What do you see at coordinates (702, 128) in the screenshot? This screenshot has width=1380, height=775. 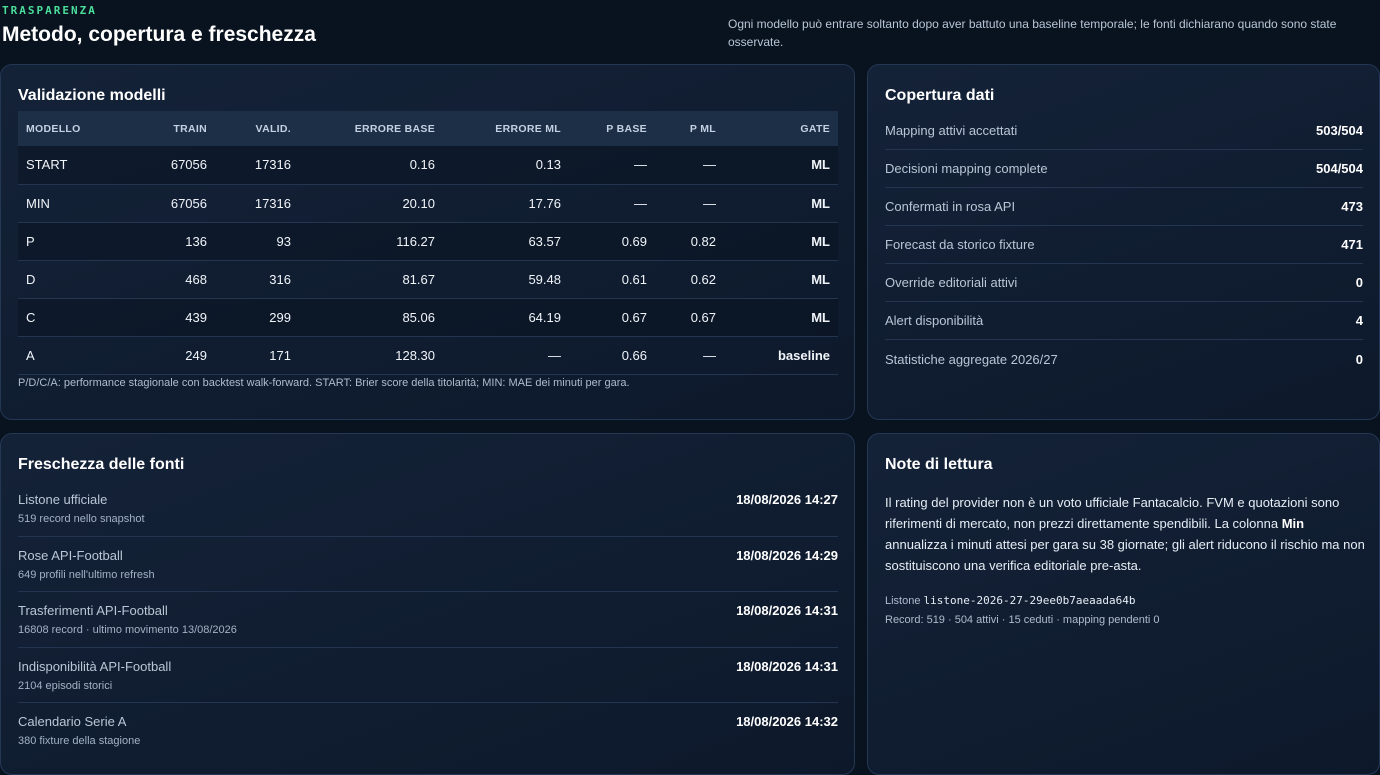 I see `col-header-p-ml: P ML` at bounding box center [702, 128].